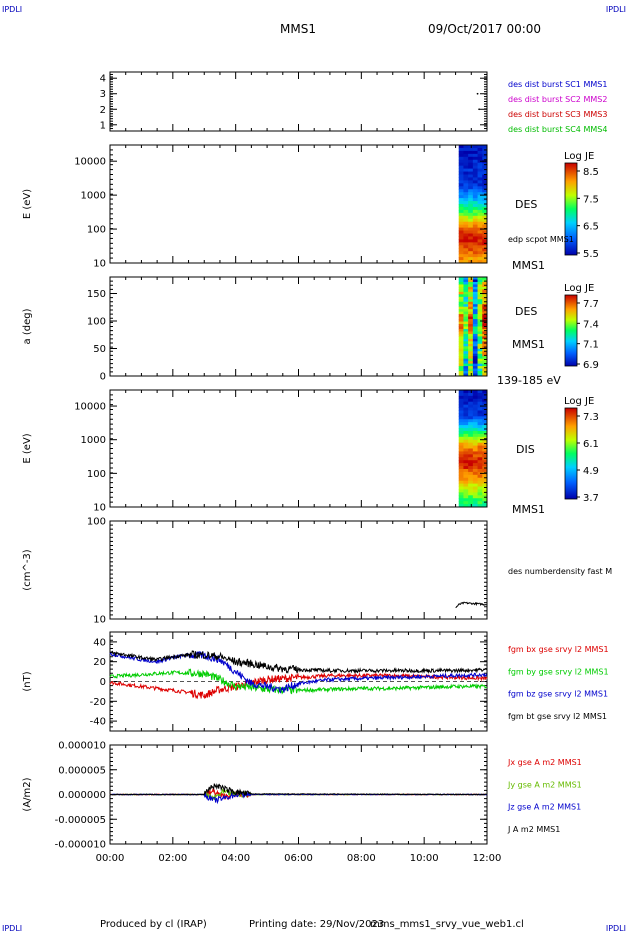  Describe the element at coordinates (99, 264) in the screenshot. I see `y-tick-label: 10` at that location.